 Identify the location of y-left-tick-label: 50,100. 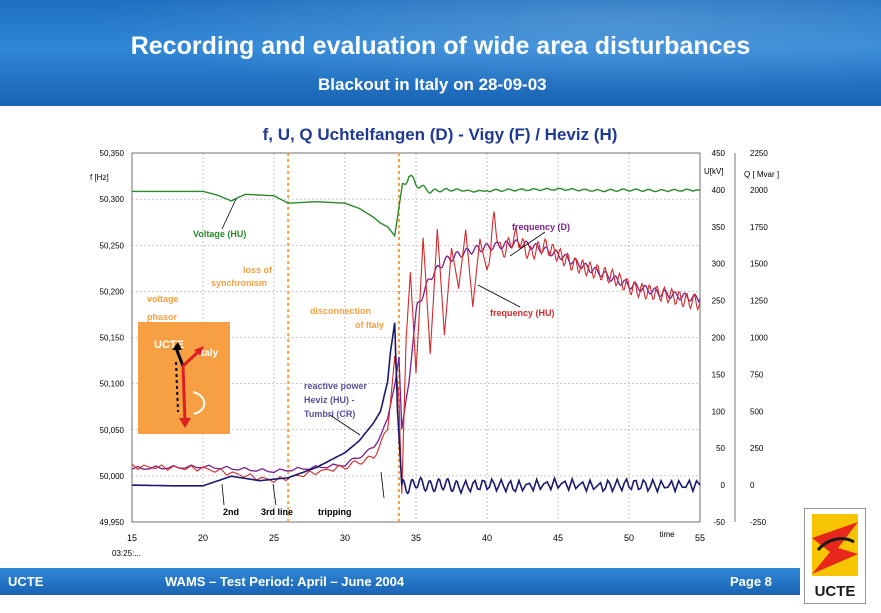
(112, 384).